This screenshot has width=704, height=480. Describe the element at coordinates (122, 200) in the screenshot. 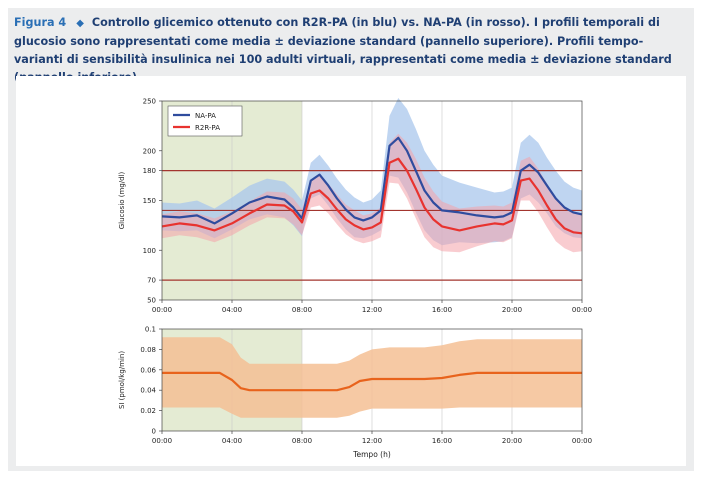

I see `top-ylabel: Glucosio (mg/dl)` at that location.